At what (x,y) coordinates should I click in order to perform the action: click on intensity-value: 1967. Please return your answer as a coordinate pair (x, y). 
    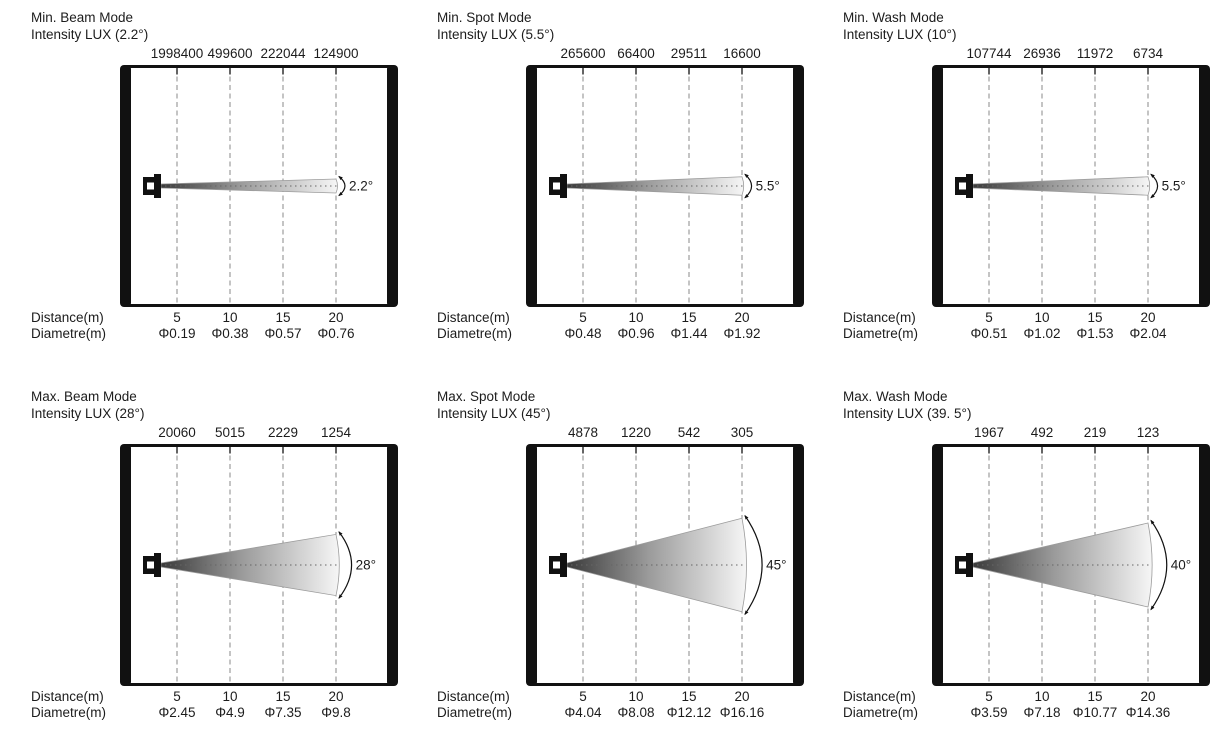
    Looking at the image, I should click on (989, 432).